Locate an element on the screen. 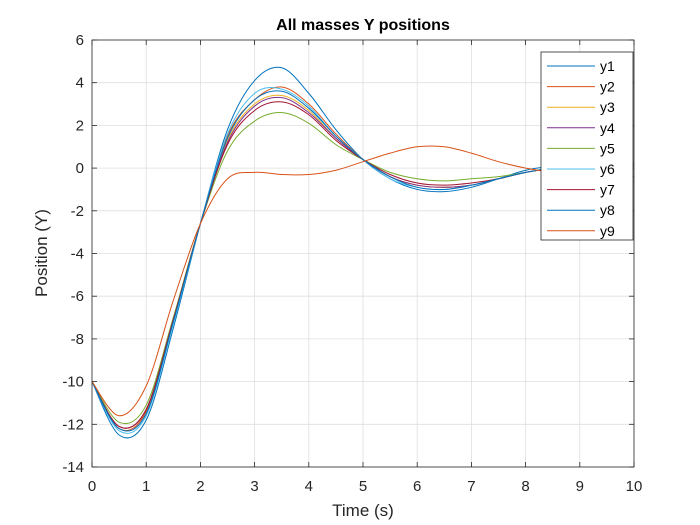 The height and width of the screenshot is (525, 700). legend: y1 y2 y3 y4 y5 y6 y7 y8 y9 is located at coordinates (587, 146).